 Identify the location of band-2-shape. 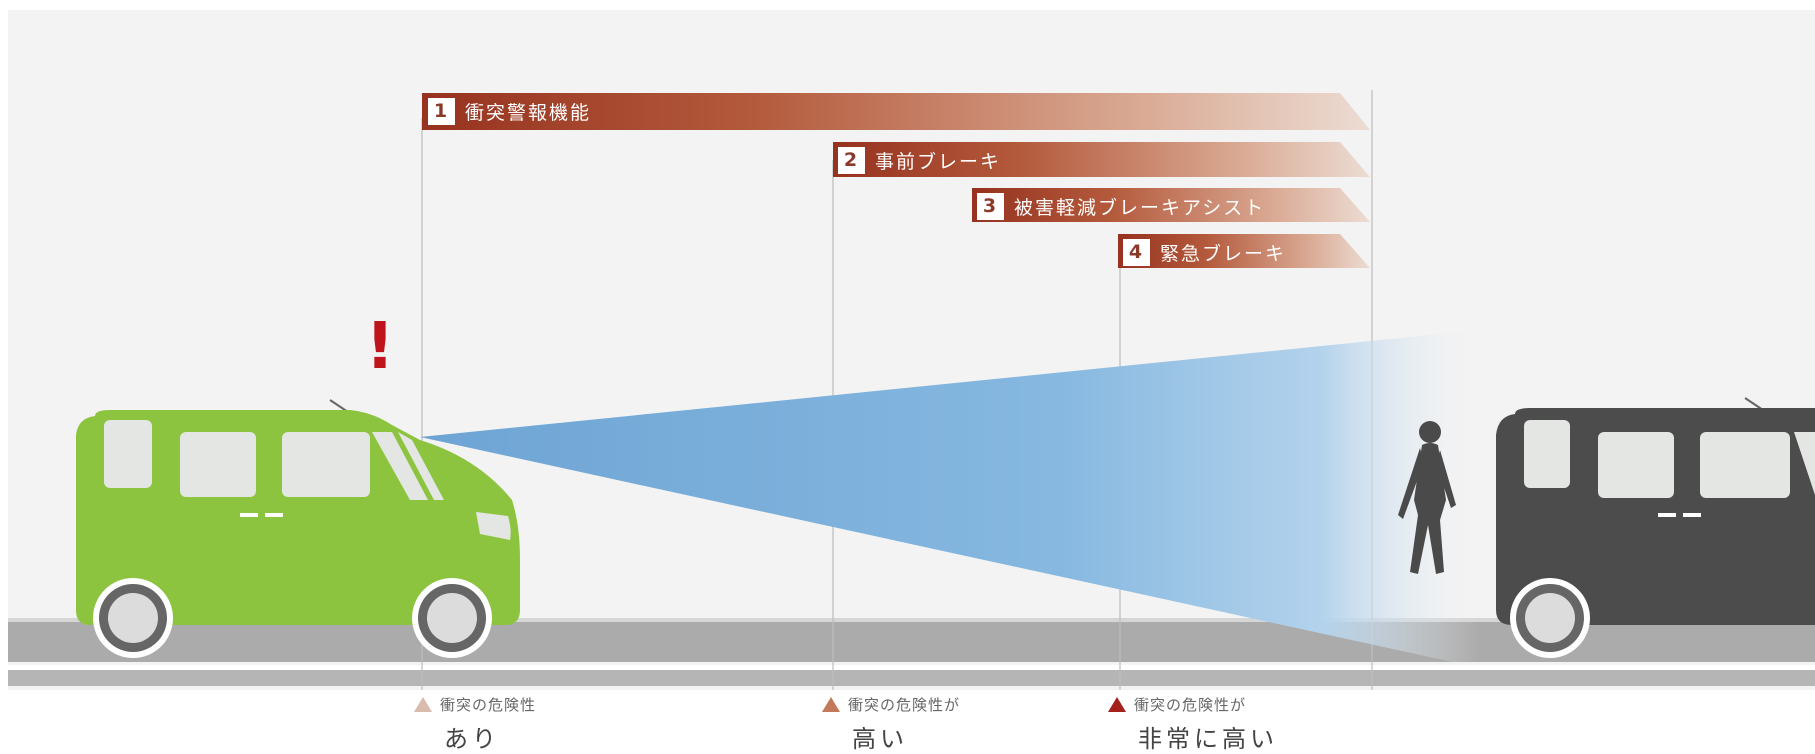
(1101, 159).